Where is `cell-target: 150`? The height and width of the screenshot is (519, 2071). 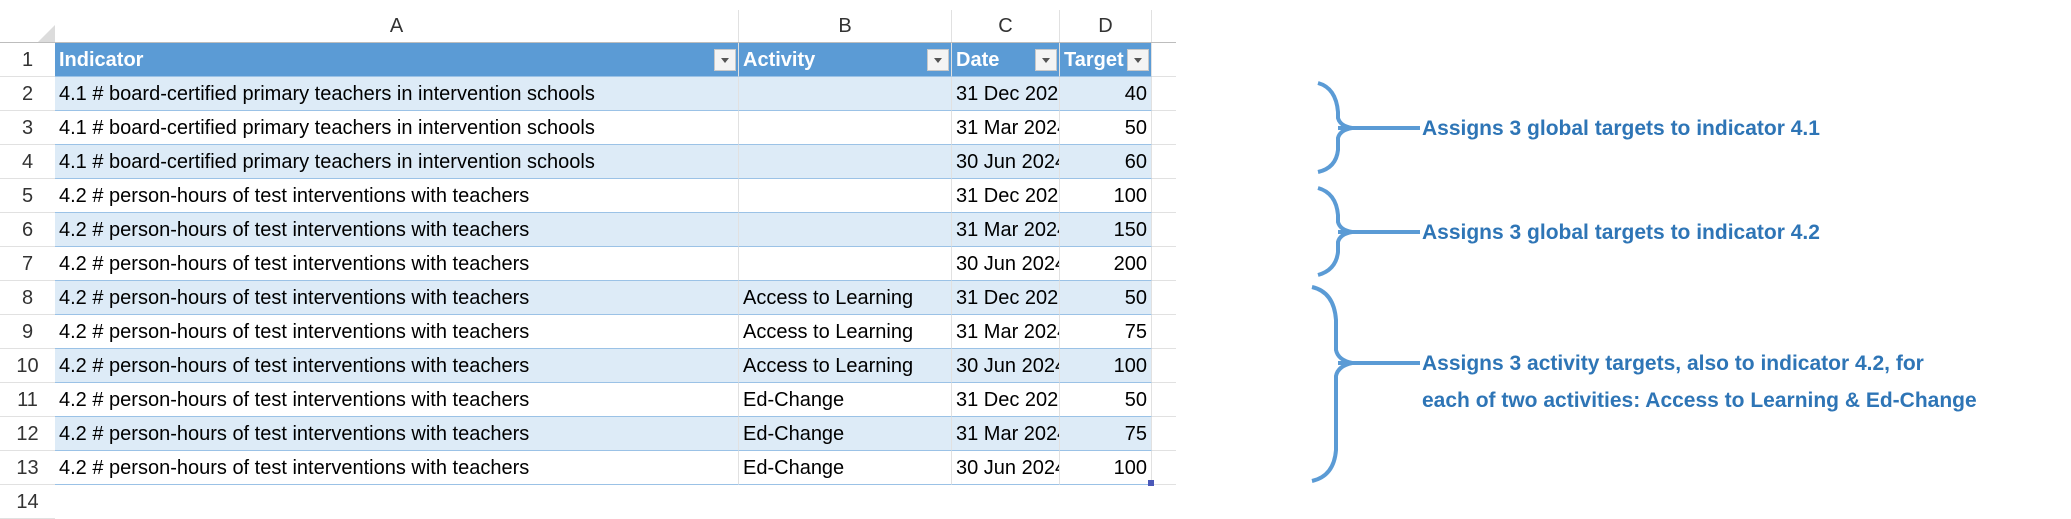 cell-target: 150 is located at coordinates (1106, 230).